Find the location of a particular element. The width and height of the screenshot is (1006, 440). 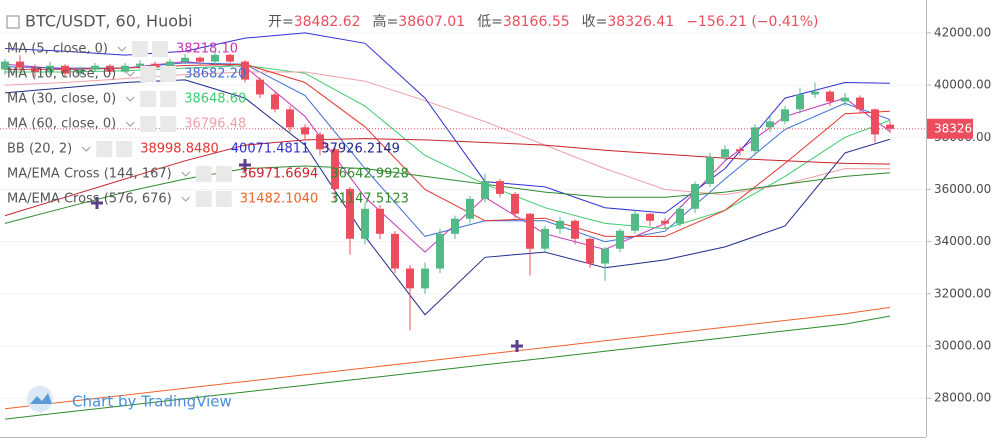

indicator-value: 38218.10 is located at coordinates (207, 49).